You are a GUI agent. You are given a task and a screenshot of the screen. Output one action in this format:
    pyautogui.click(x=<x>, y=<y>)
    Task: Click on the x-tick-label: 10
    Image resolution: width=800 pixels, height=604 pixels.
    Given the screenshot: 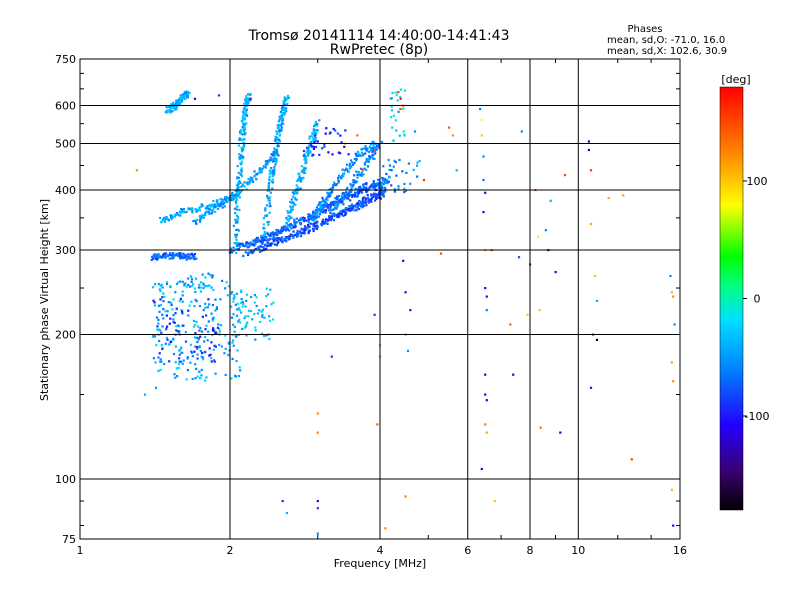 What is the action you would take?
    pyautogui.click(x=578, y=550)
    